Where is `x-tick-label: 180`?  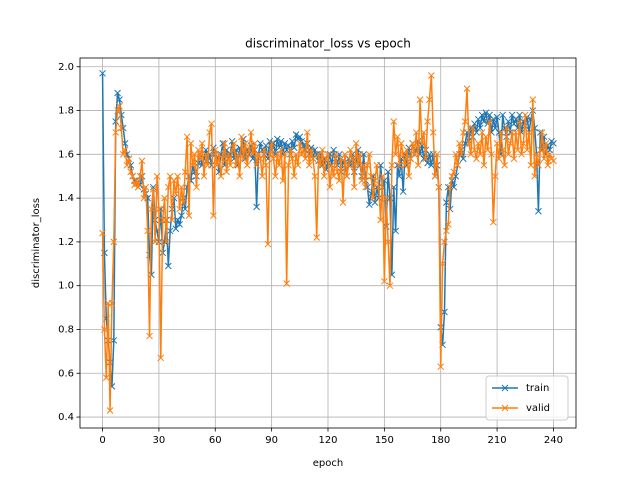 x-tick-label: 180 is located at coordinates (440, 440).